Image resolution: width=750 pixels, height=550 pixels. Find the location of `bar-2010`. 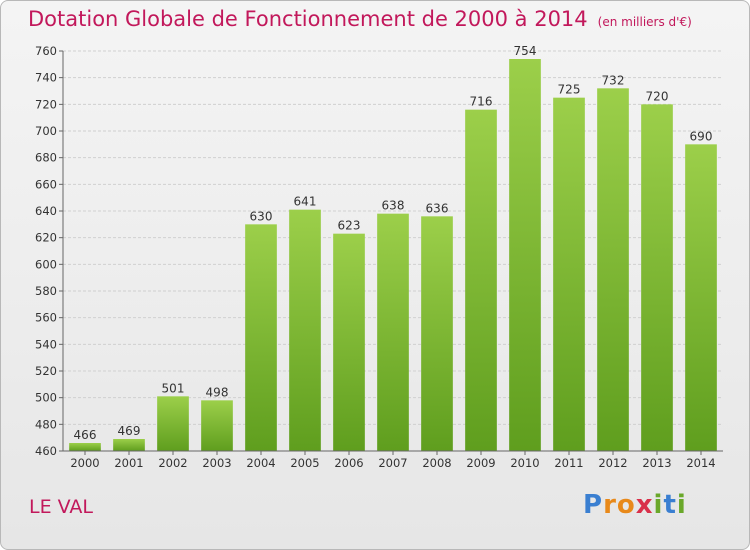

bar-2010 is located at coordinates (525, 255).